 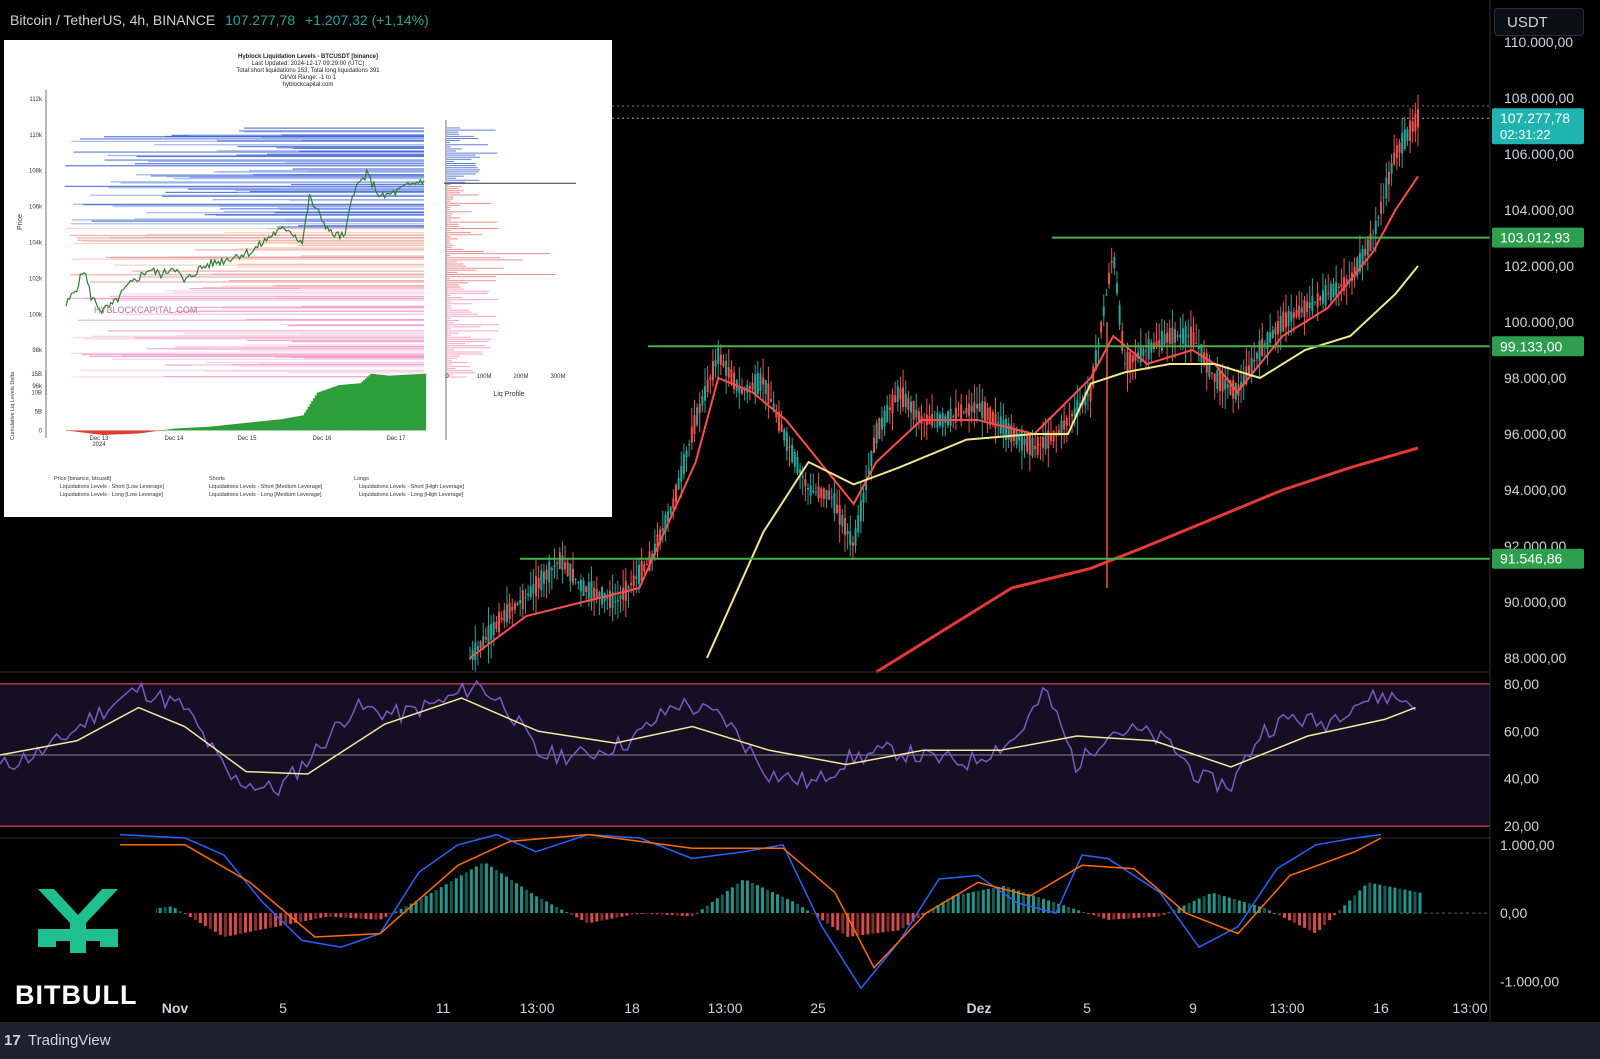 What do you see at coordinates (1539, 98) in the screenshot?
I see `price-tick-label: 108.000,00` at bounding box center [1539, 98].